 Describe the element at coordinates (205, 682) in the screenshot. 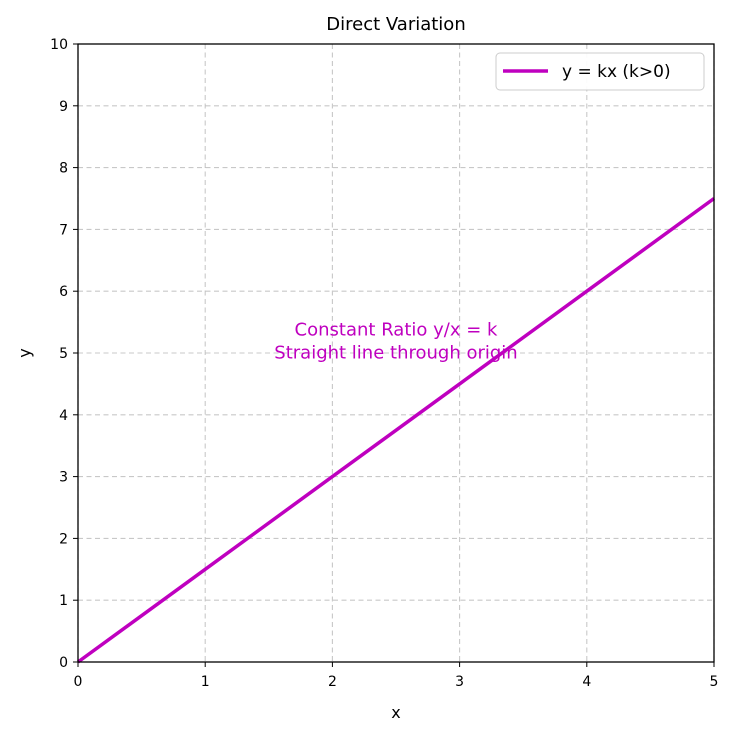

I see `x-tick-label: 1` at that location.